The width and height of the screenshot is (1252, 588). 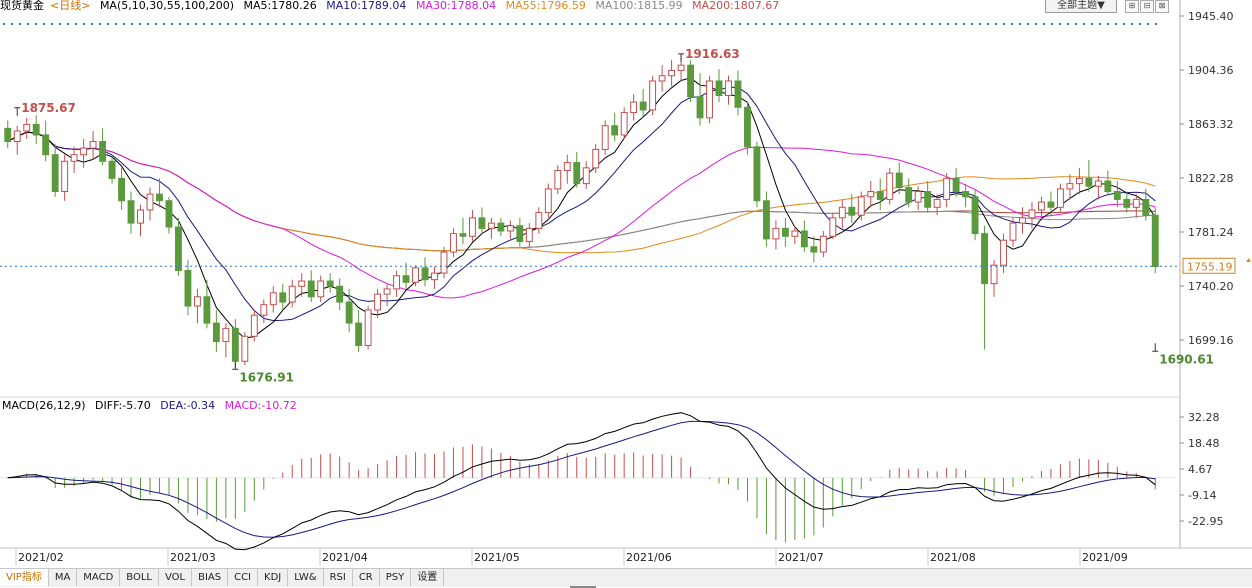 What do you see at coordinates (63, 577) in the screenshot?
I see `tab-ma: MA` at bounding box center [63, 577].